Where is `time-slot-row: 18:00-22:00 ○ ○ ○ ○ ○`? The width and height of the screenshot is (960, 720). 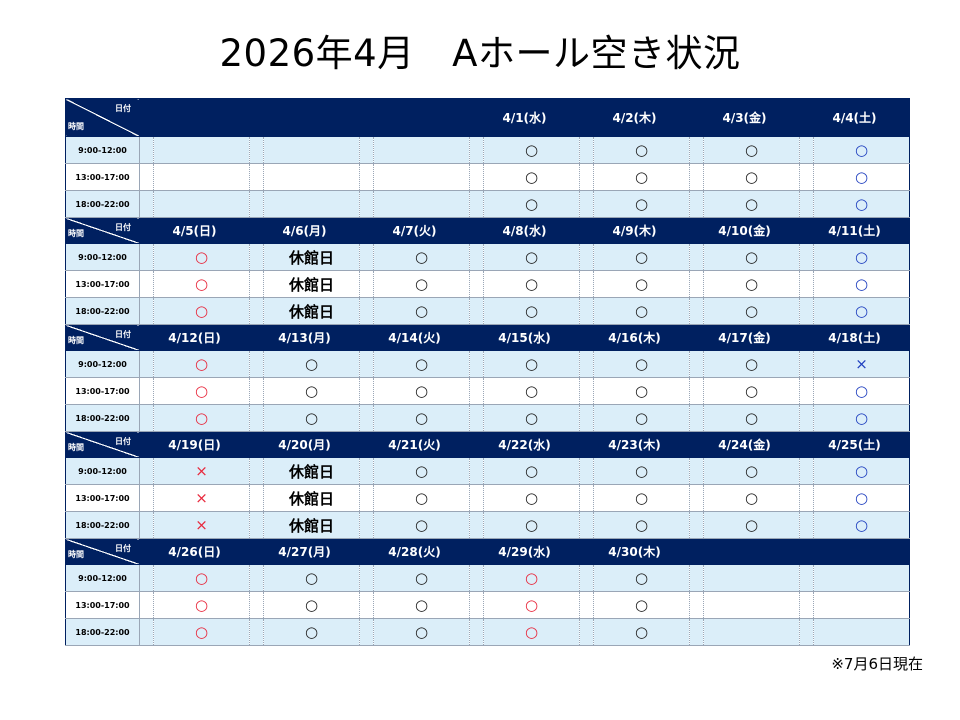 time-slot-row: 18:00-22:00 ○ ○ ○ ○ ○ is located at coordinates (487, 632).